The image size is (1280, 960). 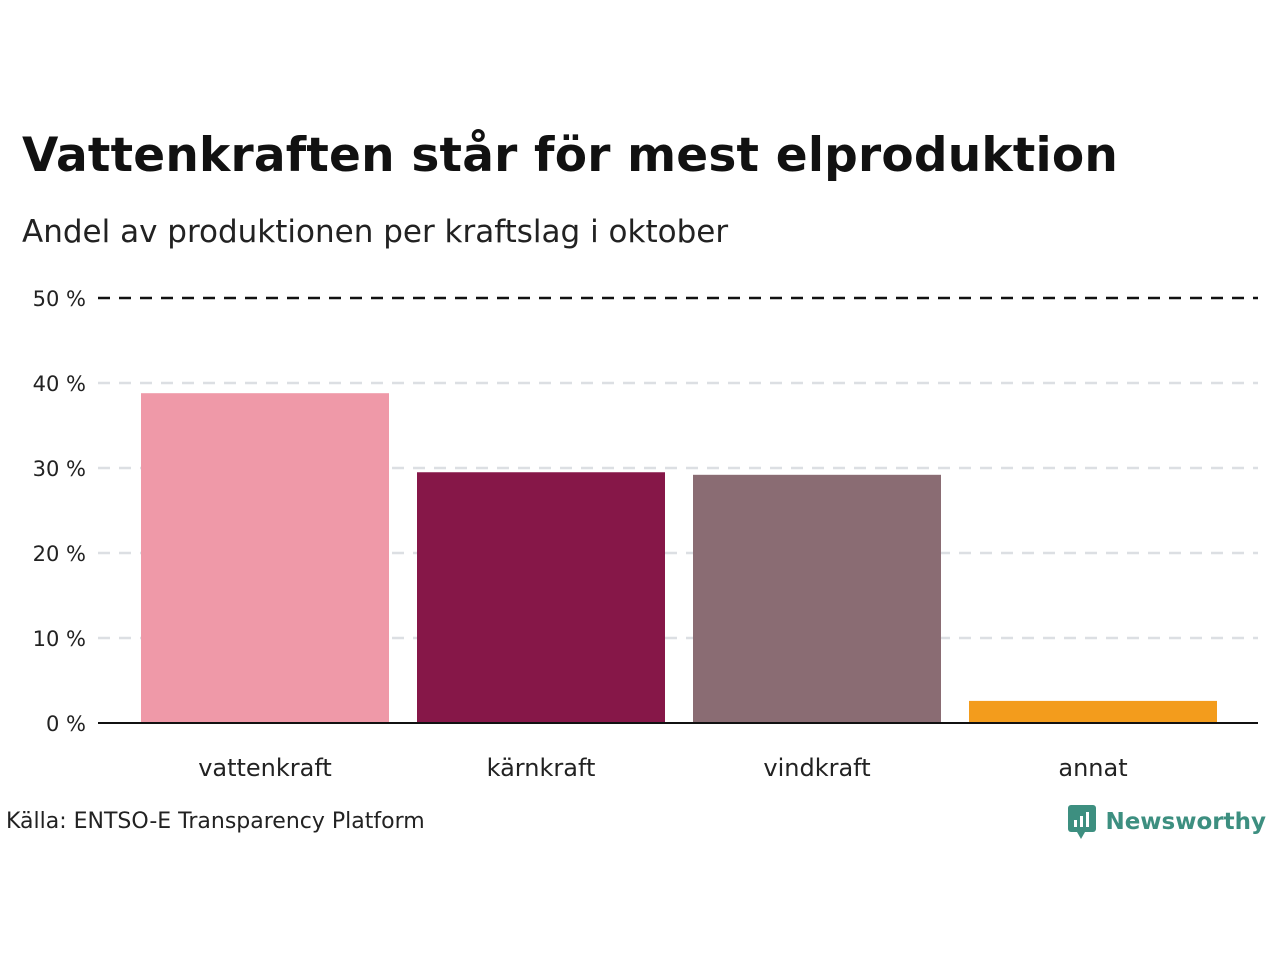 I want to click on x-category-label: vindkraft, so click(x=816, y=768).